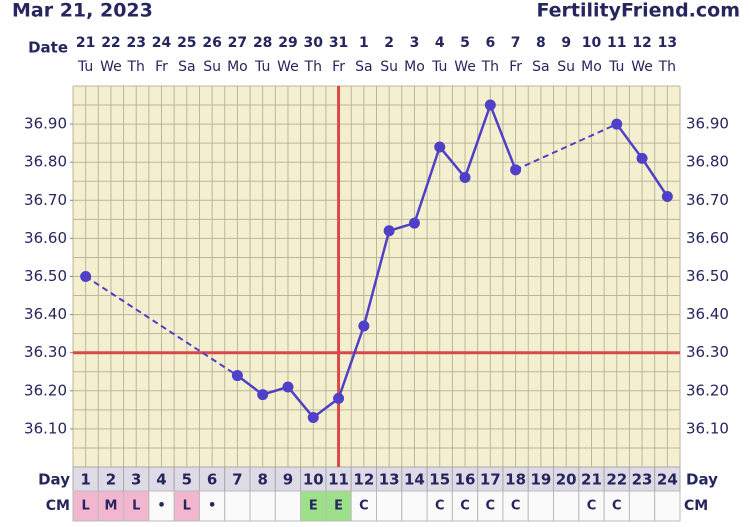 The width and height of the screenshot is (750, 527). Describe the element at coordinates (85, 67) in the screenshot. I see `weekday-label: Tu` at that location.